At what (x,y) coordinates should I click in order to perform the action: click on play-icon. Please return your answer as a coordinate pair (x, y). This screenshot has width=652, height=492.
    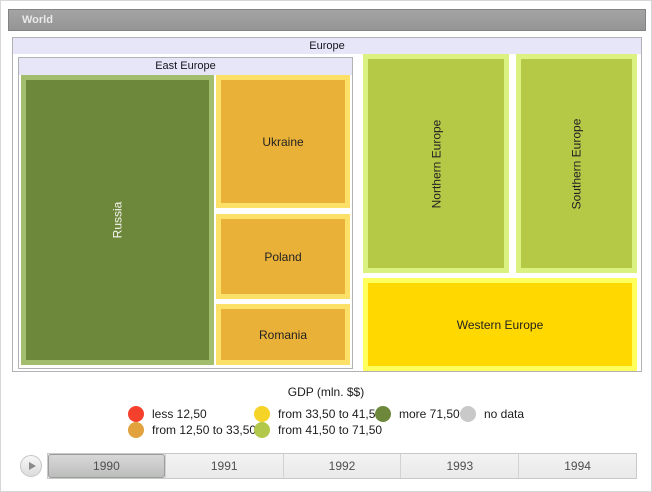
    Looking at the image, I should click on (32, 466).